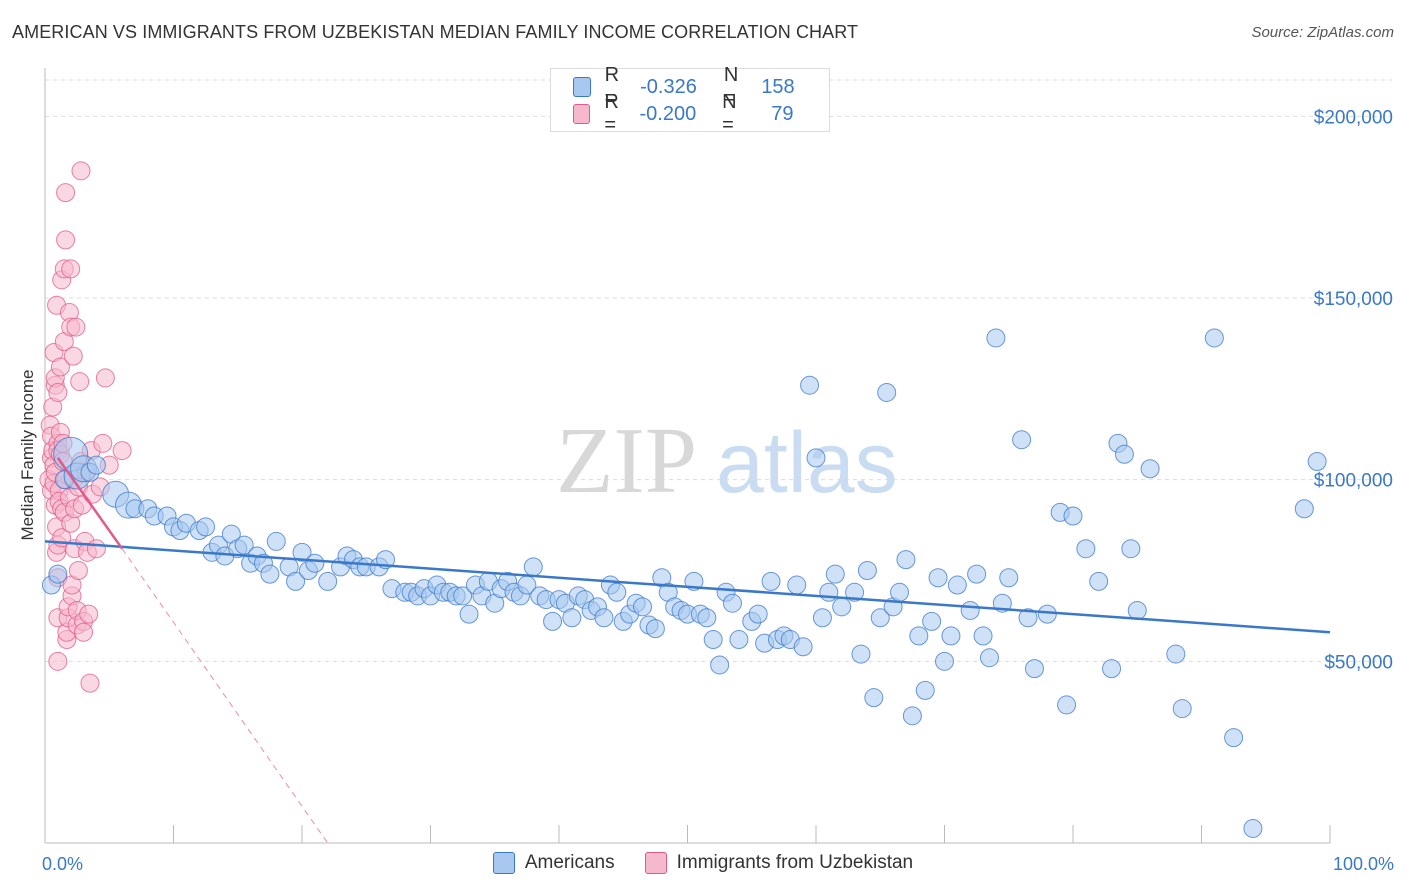 The width and height of the screenshot is (1406, 892). What do you see at coordinates (225, 696) in the screenshot?
I see `trend-line-immigrants-extension` at bounding box center [225, 696].